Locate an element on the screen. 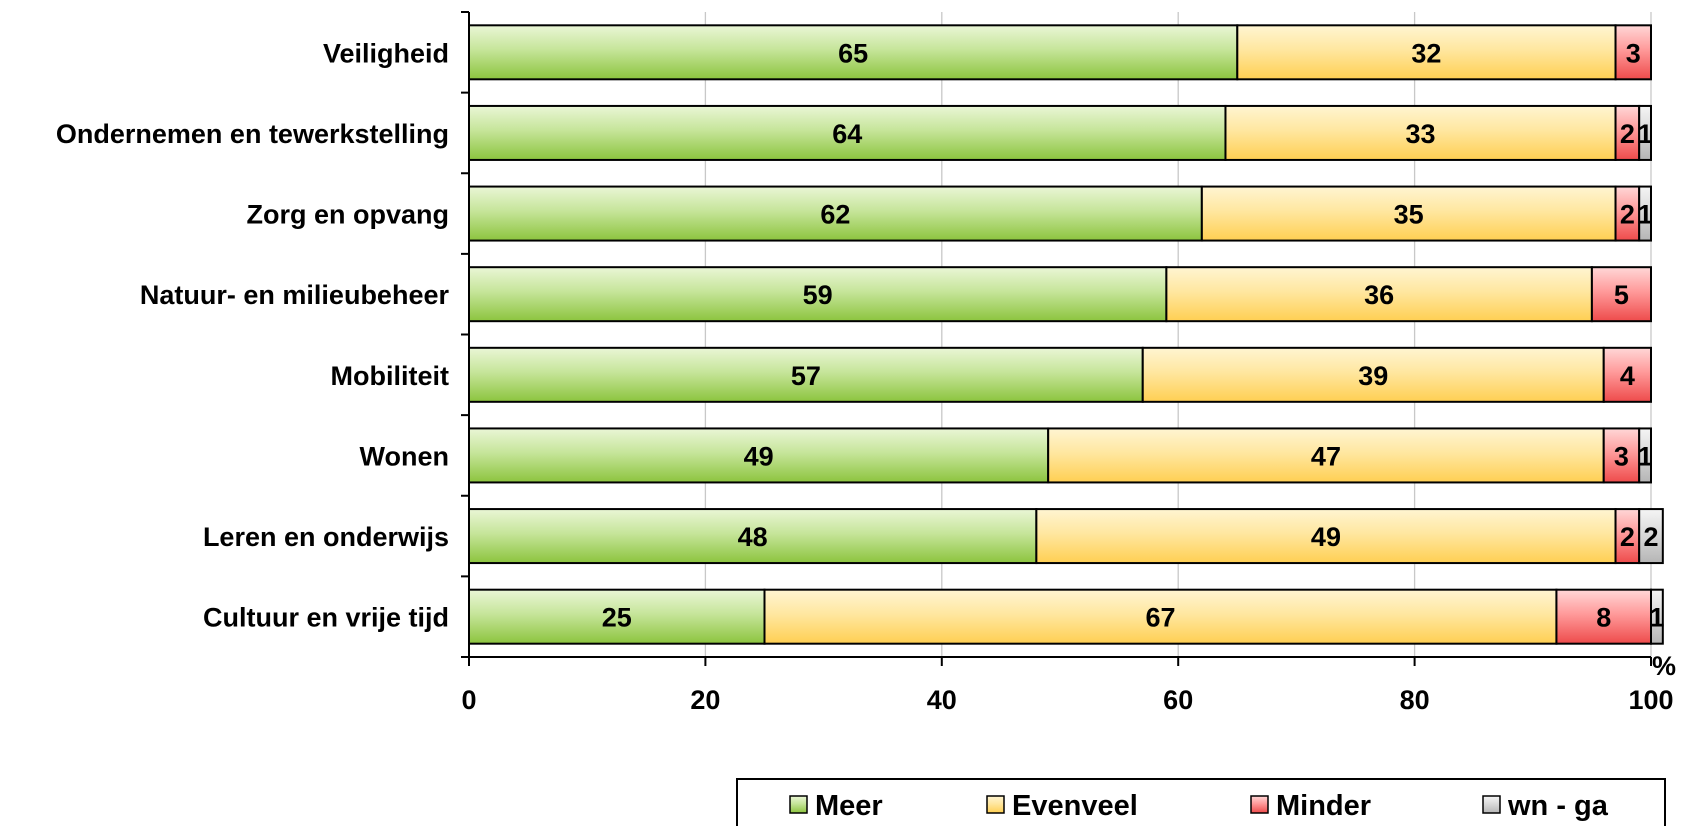  data-label: 25 is located at coordinates (617, 618).